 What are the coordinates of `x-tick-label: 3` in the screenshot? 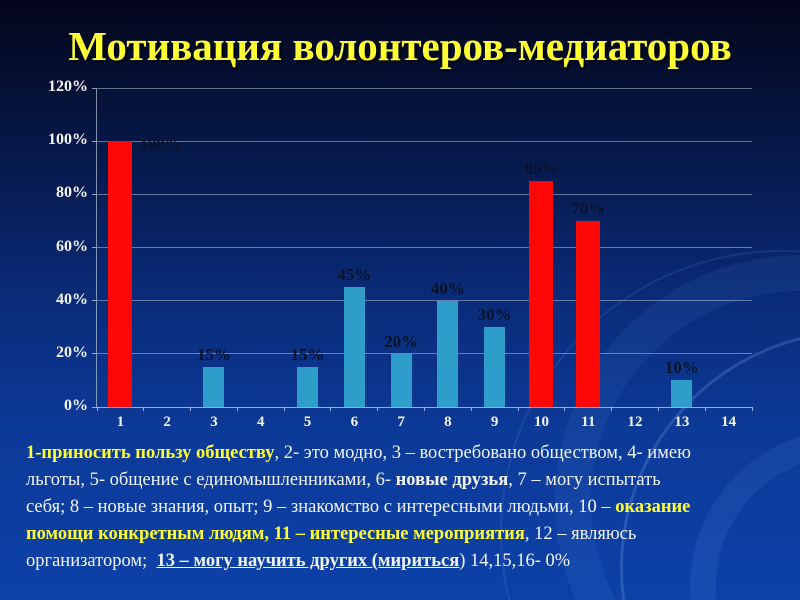 It's located at (214, 422).